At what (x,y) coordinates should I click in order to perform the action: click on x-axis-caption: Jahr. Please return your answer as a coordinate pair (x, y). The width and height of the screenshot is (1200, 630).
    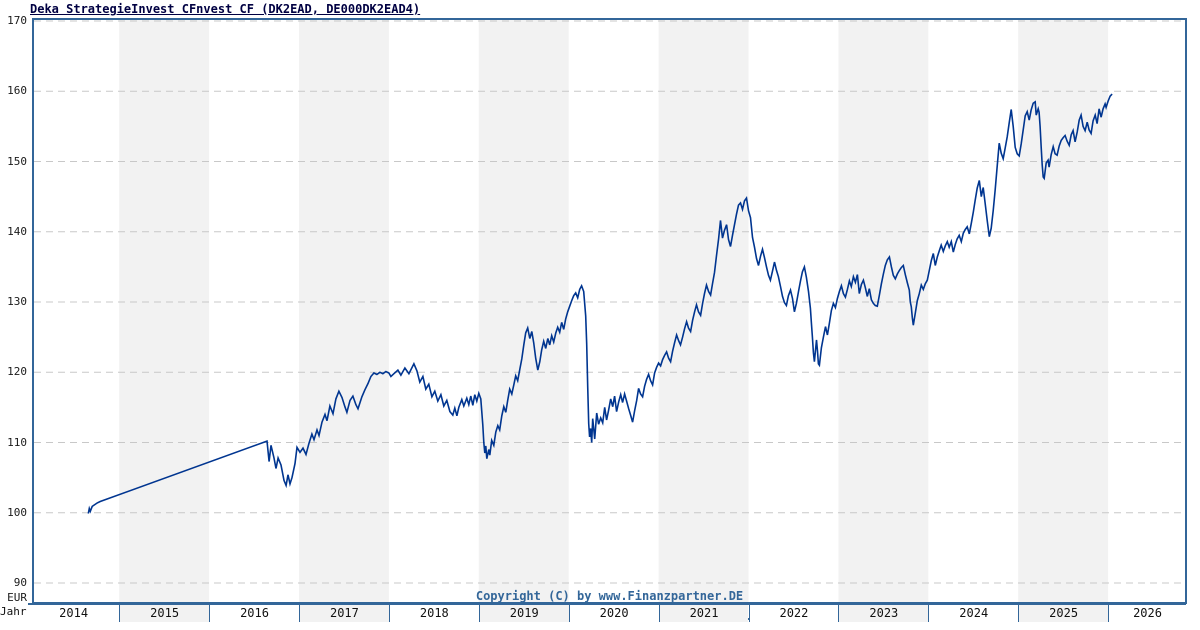
    Looking at the image, I should click on (13, 611).